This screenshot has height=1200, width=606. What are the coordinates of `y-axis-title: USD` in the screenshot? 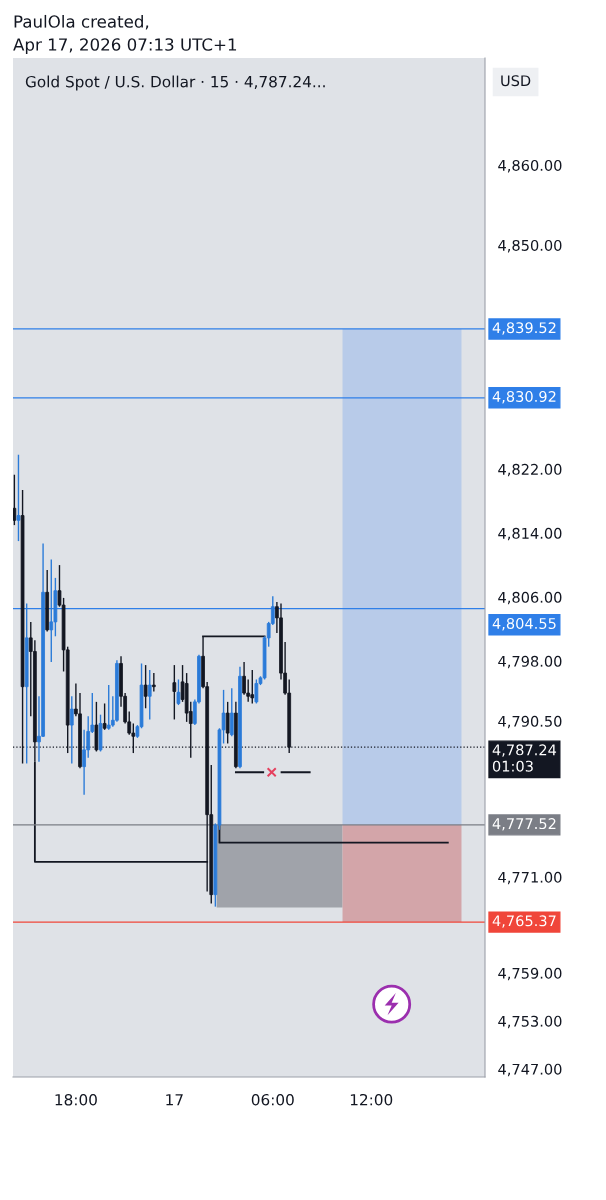 It's located at (516, 81).